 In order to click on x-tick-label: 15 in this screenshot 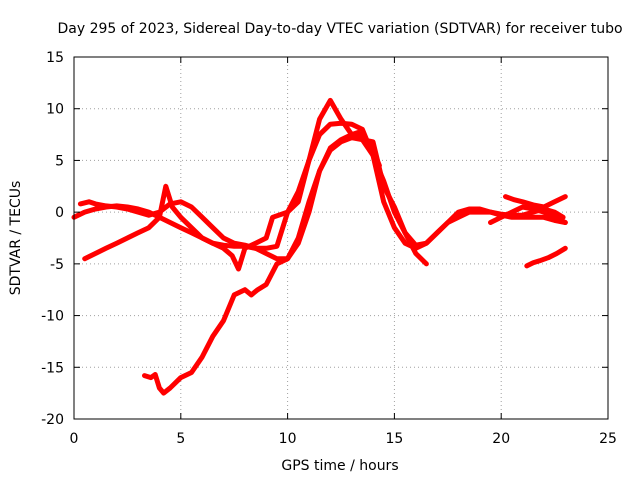, I will do `click(394, 439)`.